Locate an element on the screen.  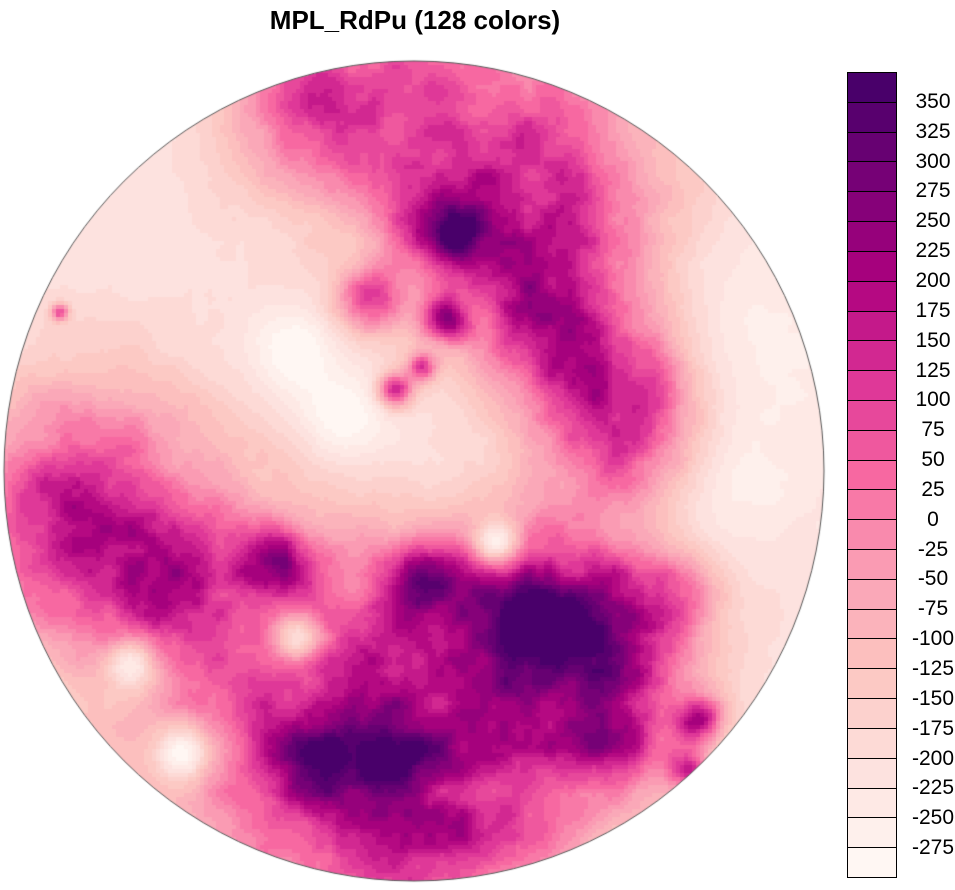
colorbar-tick-label: -250 is located at coordinates (933, 818).